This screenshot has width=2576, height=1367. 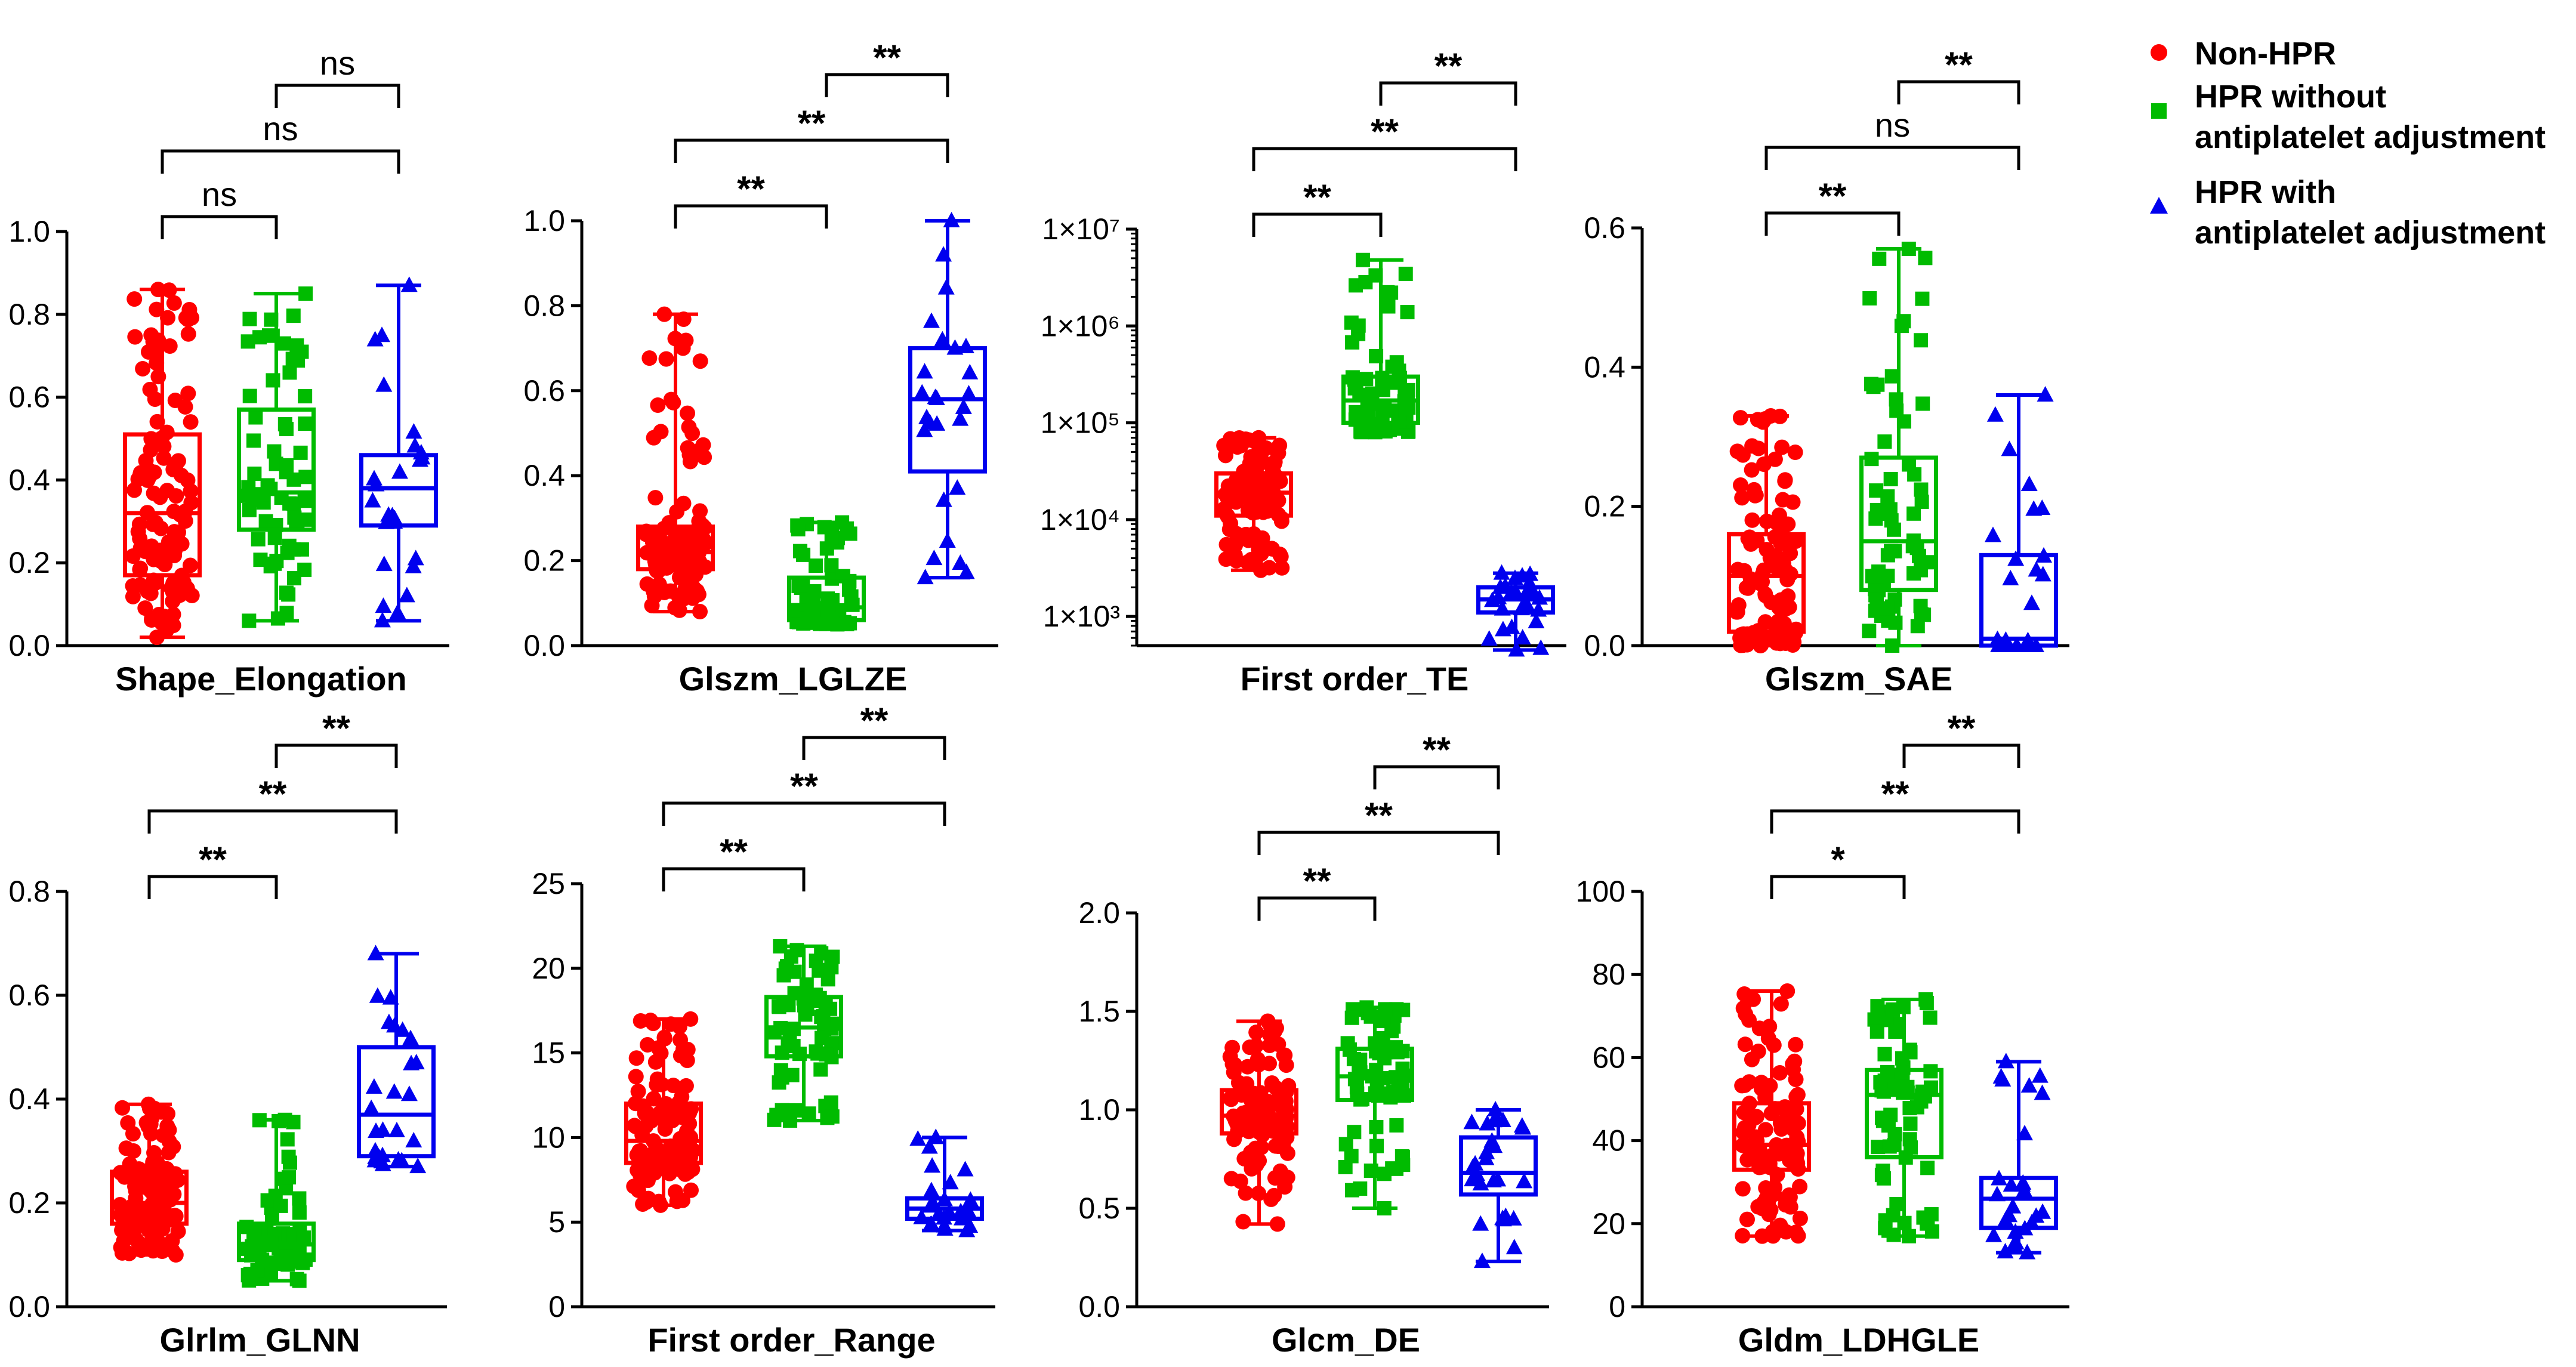 I want to click on y-tick-label: 0.2, so click(x=29, y=1203).